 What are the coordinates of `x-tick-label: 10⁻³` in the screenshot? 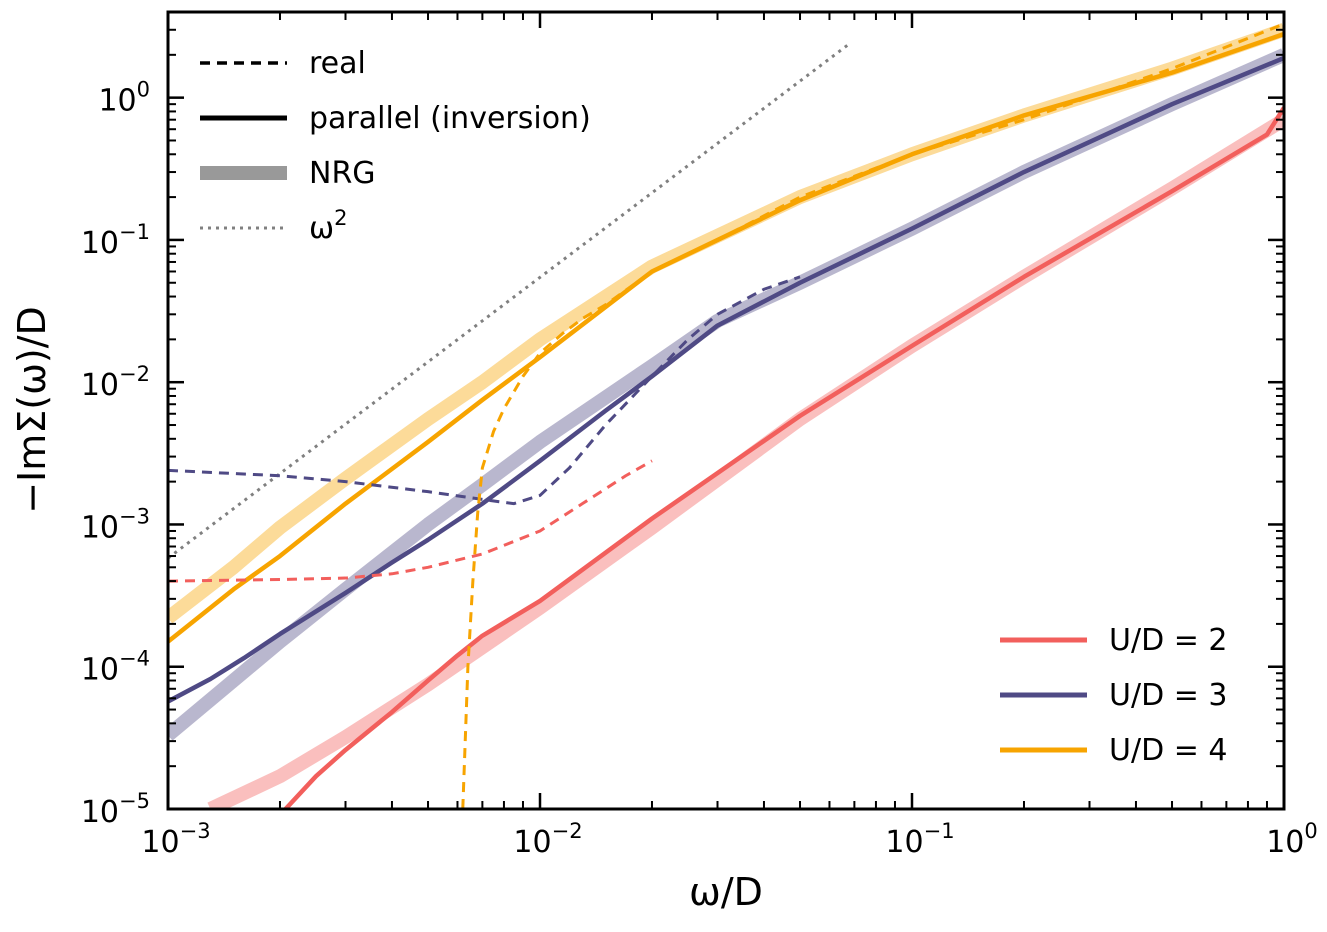 It's located at (175, 839).